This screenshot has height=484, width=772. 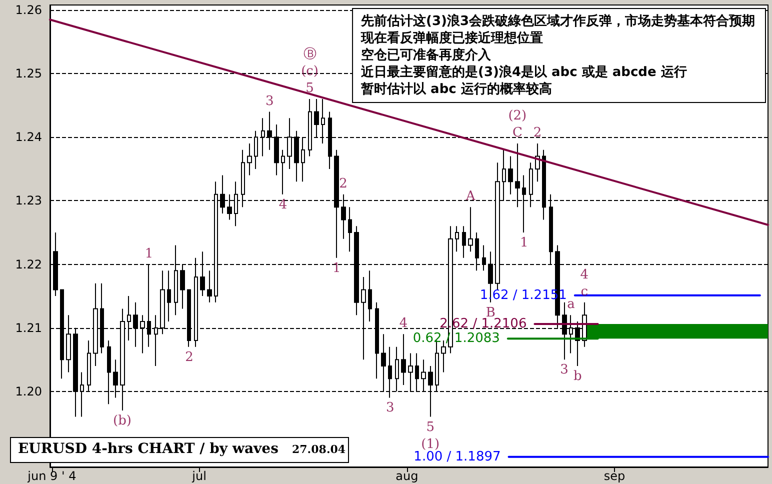 What do you see at coordinates (615, 476) in the screenshot?
I see `x-tick-label: sep` at bounding box center [615, 476].